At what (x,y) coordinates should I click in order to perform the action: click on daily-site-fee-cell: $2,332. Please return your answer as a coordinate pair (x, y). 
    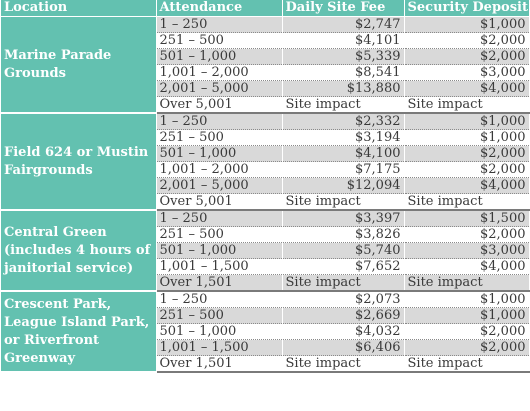
    Looking at the image, I should click on (343, 121).